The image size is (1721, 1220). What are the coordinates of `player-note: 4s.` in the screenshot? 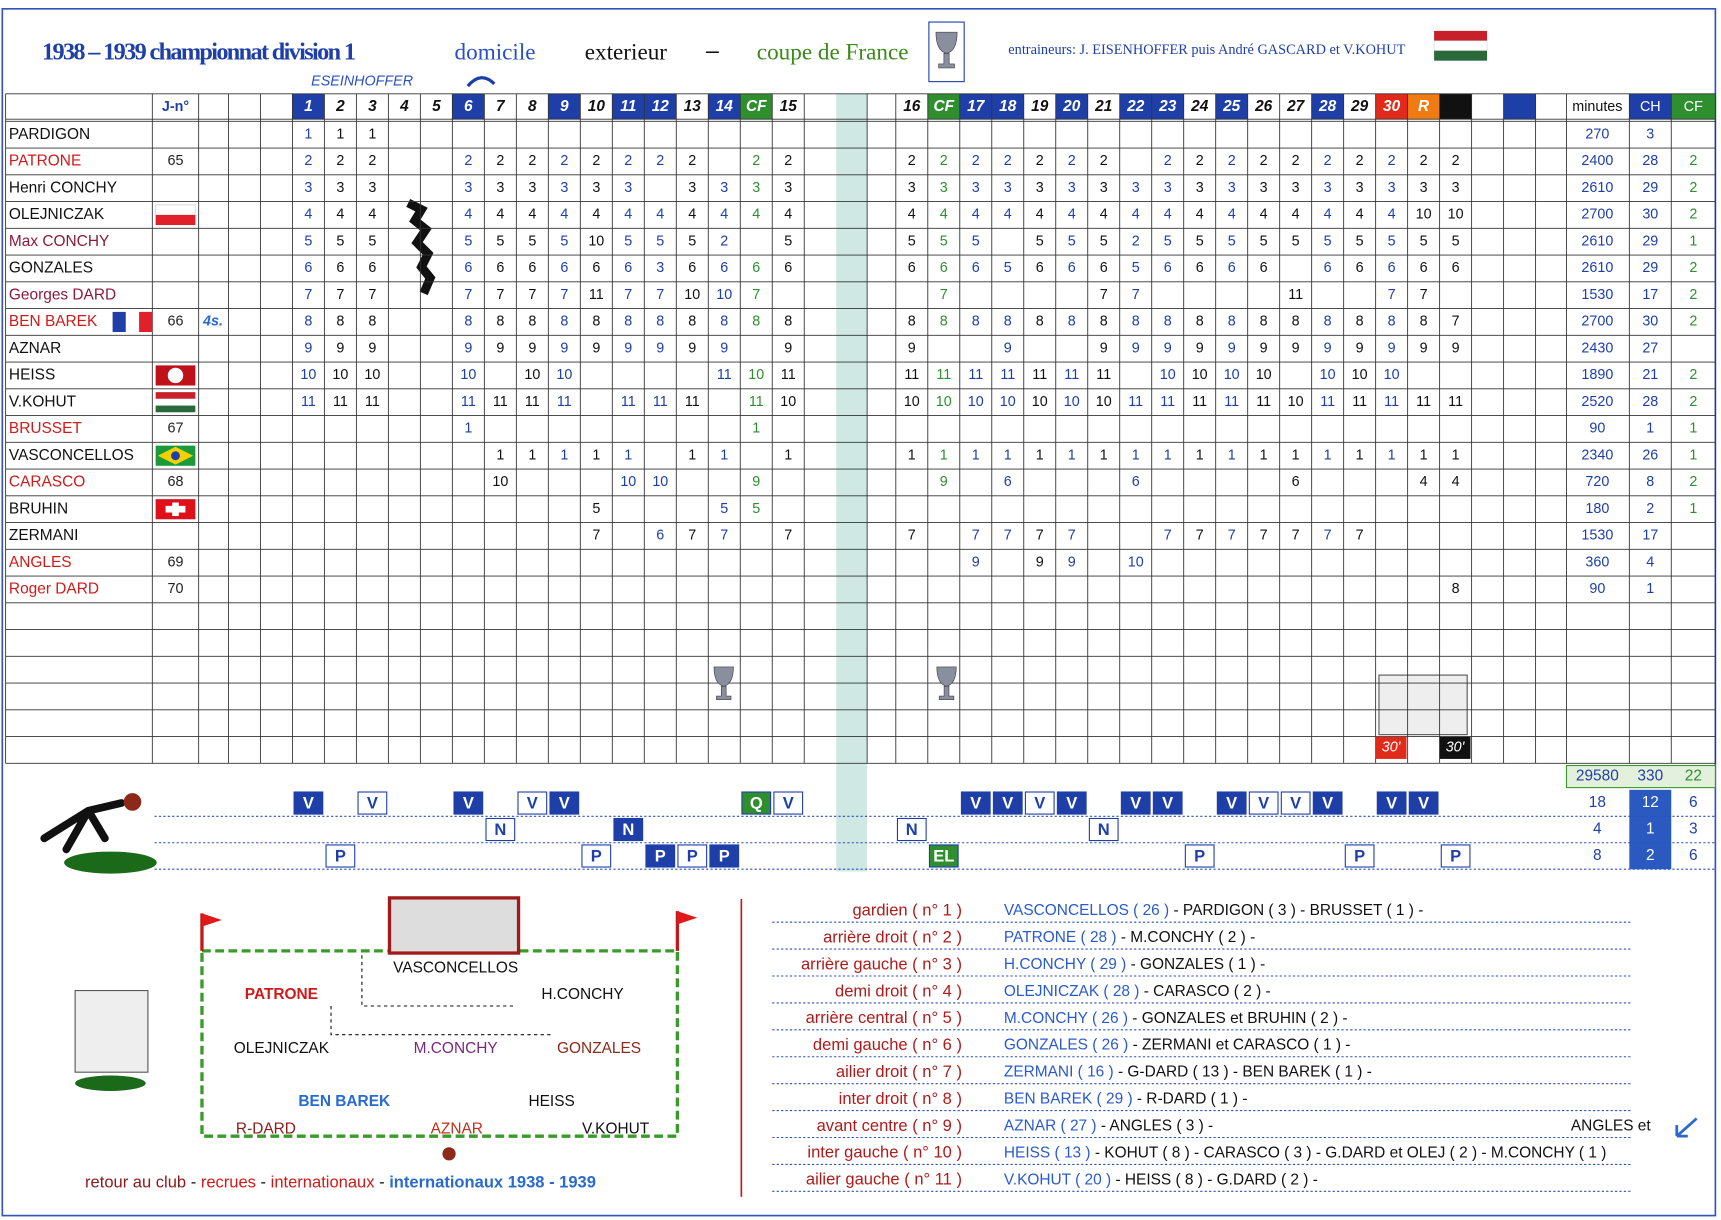 It's located at (212, 322).